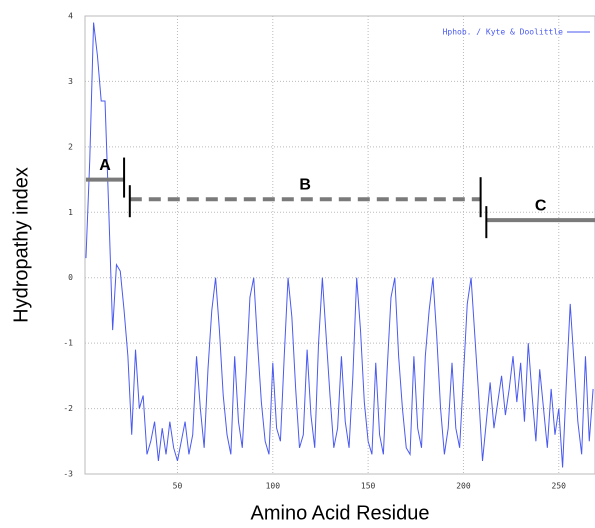 Image resolution: width=595 pixels, height=528 pixels. Describe the element at coordinates (70, 16) in the screenshot. I see `y-tick-label: 4` at that location.